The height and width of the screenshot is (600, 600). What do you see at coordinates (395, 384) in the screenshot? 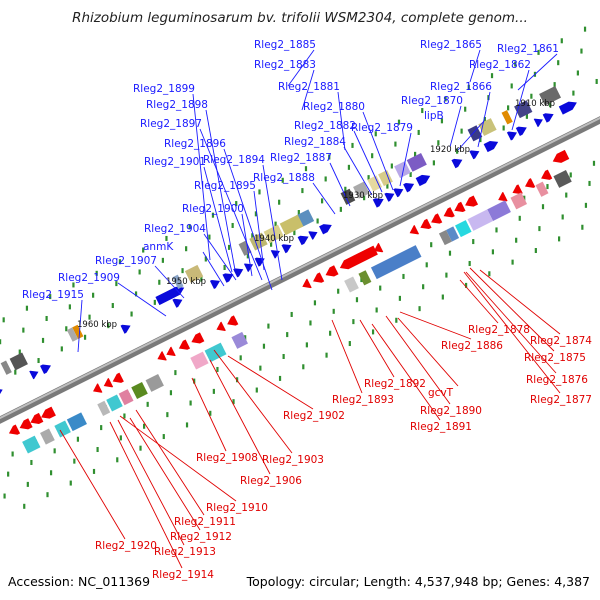
I see `reverse-gene-label: Rleg2_1892` at bounding box center [395, 384].